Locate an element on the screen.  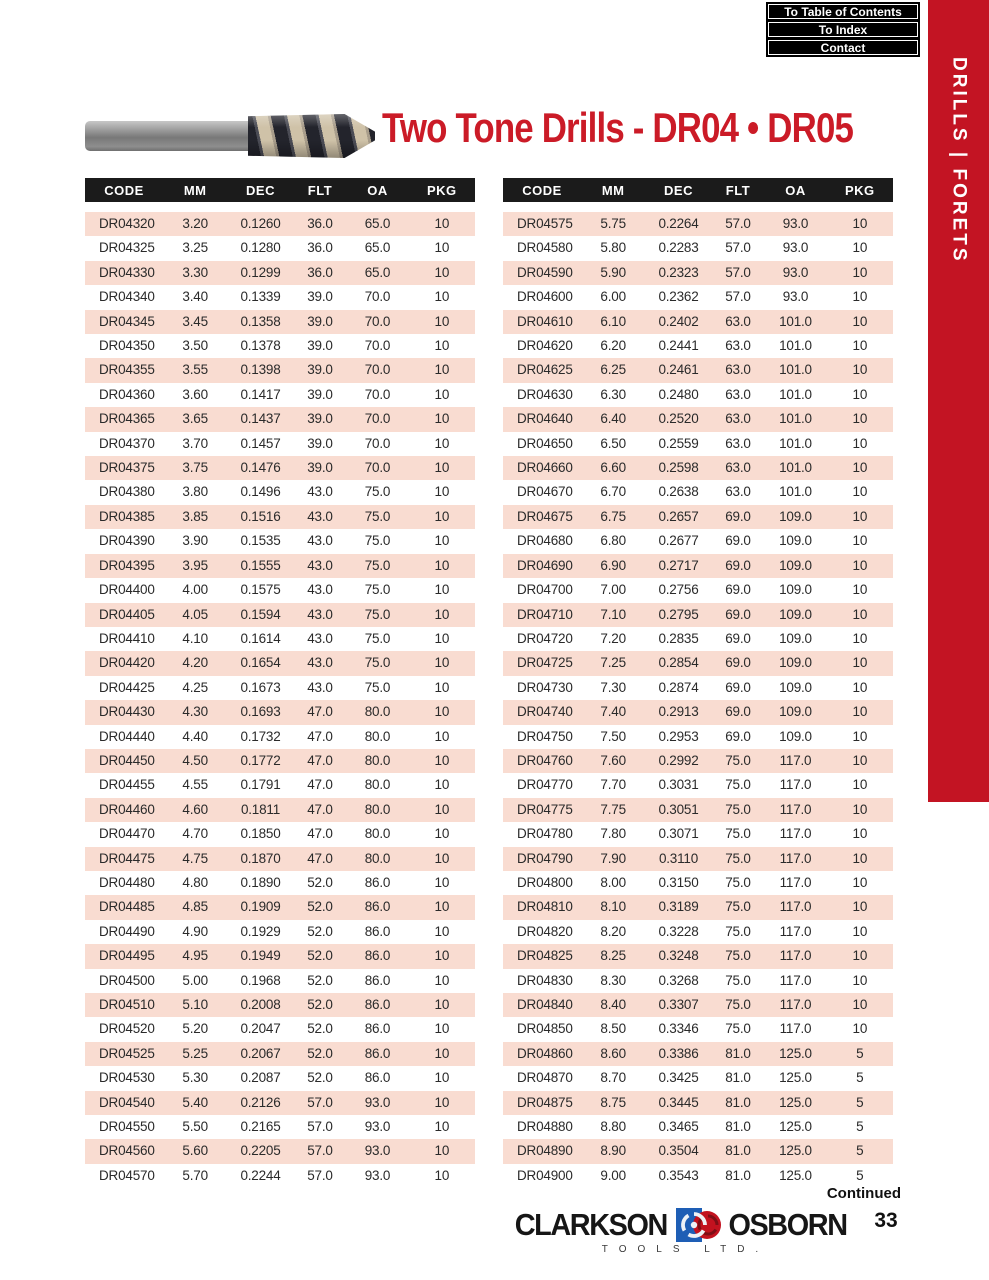
cell-code: DR04355 is located at coordinates (127, 370).